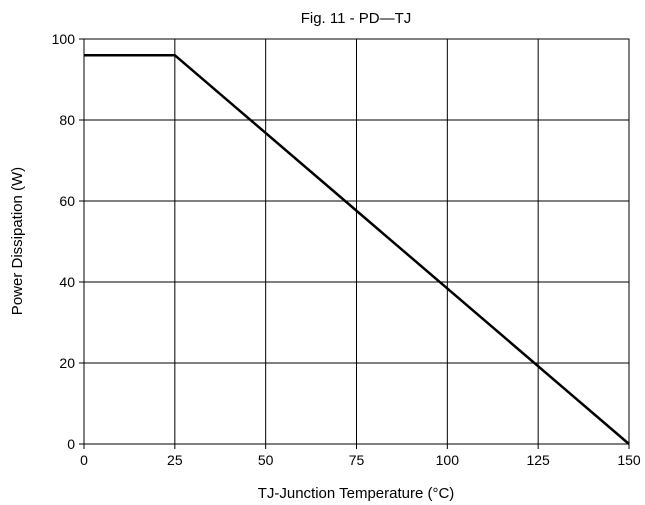 The width and height of the screenshot is (645, 505). I want to click on y-tick-label-2: 40, so click(67, 282).